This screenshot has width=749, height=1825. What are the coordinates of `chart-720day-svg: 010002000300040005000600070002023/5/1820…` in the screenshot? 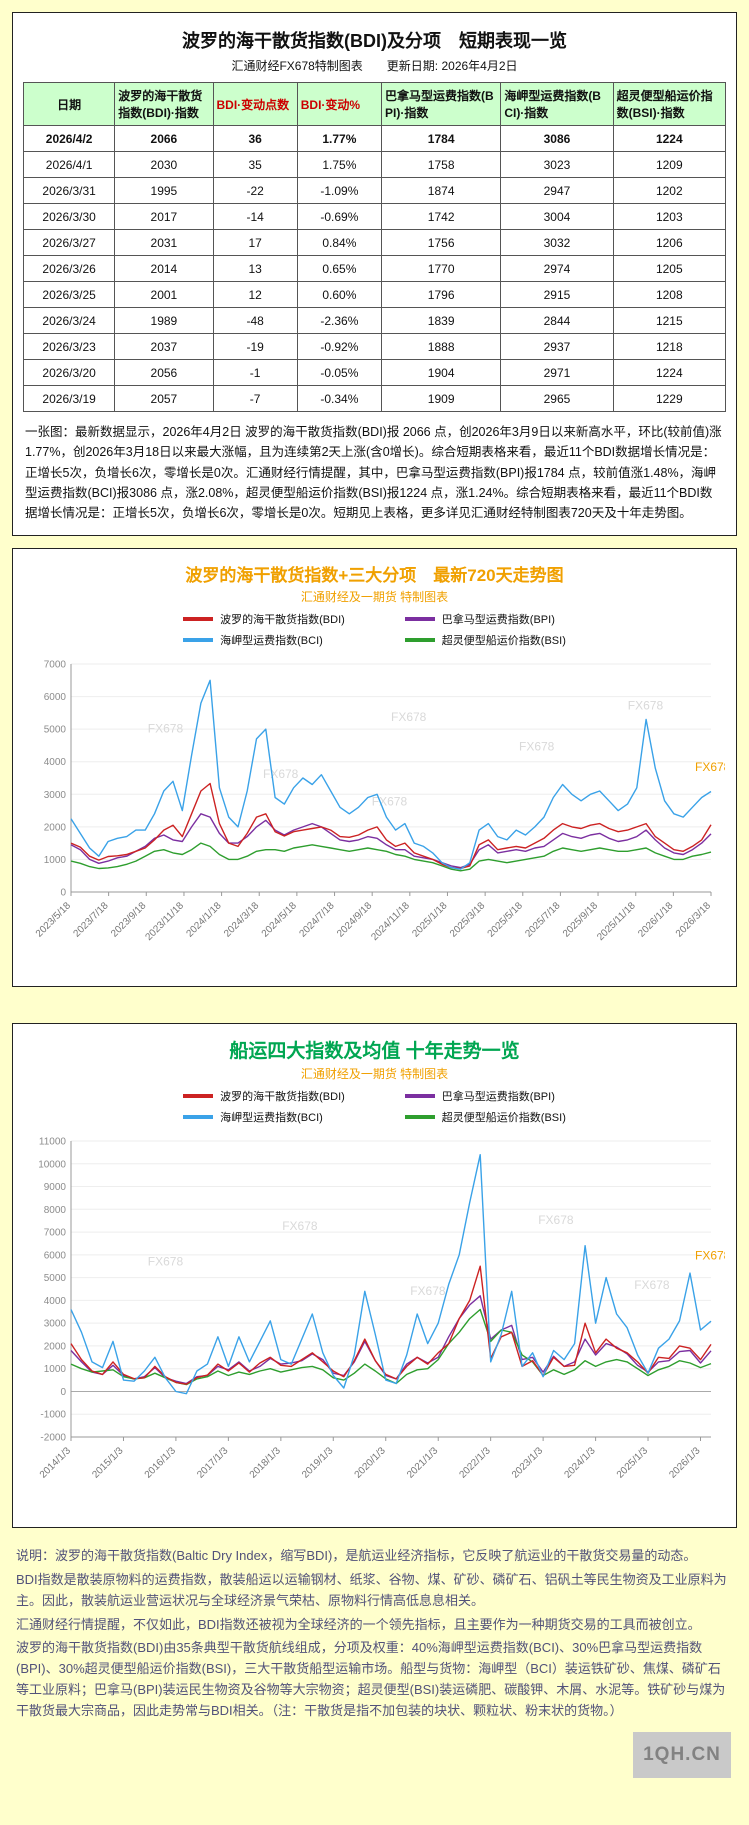 It's located at (378, 801).